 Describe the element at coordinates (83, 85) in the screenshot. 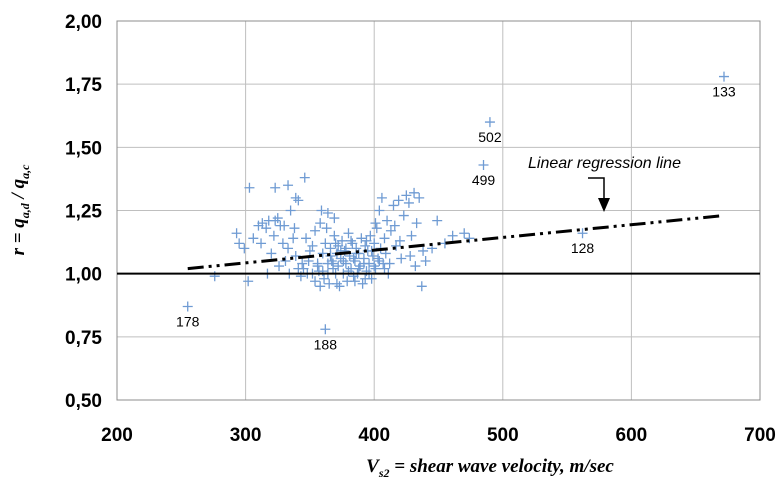

I see `y-tick-label: 1,75` at that location.